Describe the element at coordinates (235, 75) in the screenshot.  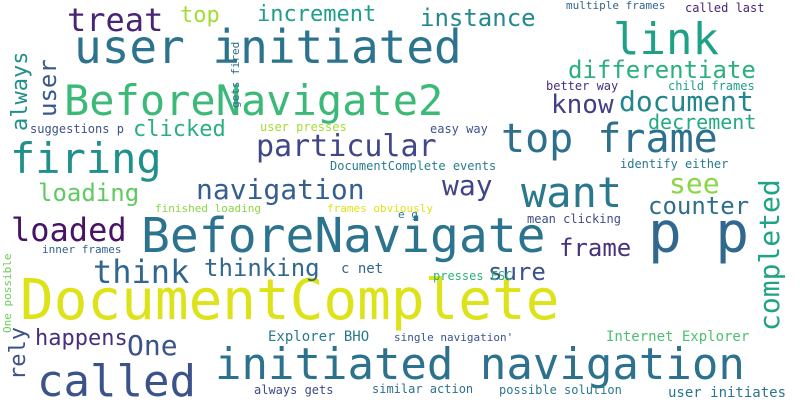
I see `word: gets fired` at that location.